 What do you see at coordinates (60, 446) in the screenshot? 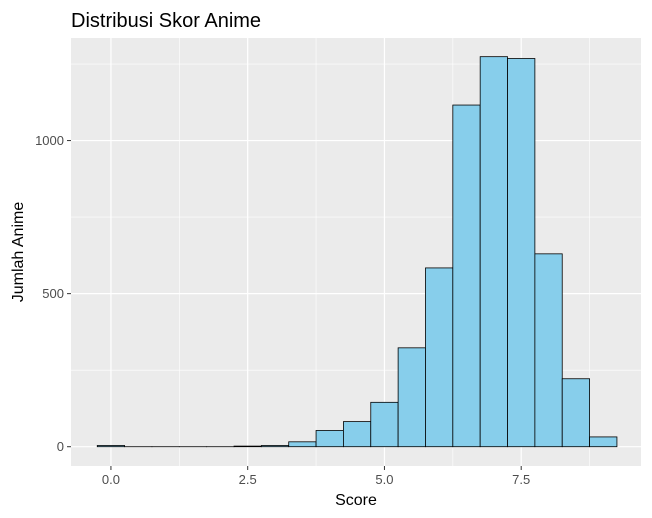
I see `y-tick-label: 0` at bounding box center [60, 446].